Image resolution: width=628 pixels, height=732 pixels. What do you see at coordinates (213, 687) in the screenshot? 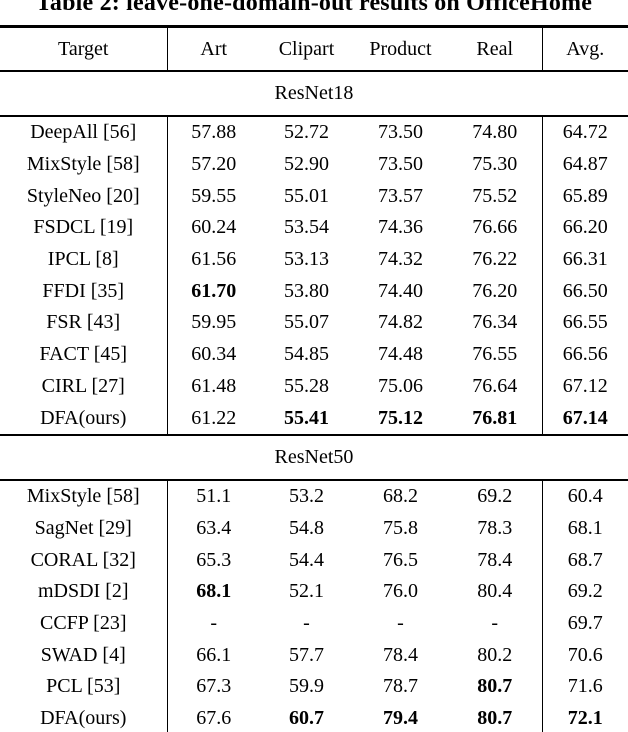
I see `value-cell-art: 67.3` at bounding box center [213, 687].